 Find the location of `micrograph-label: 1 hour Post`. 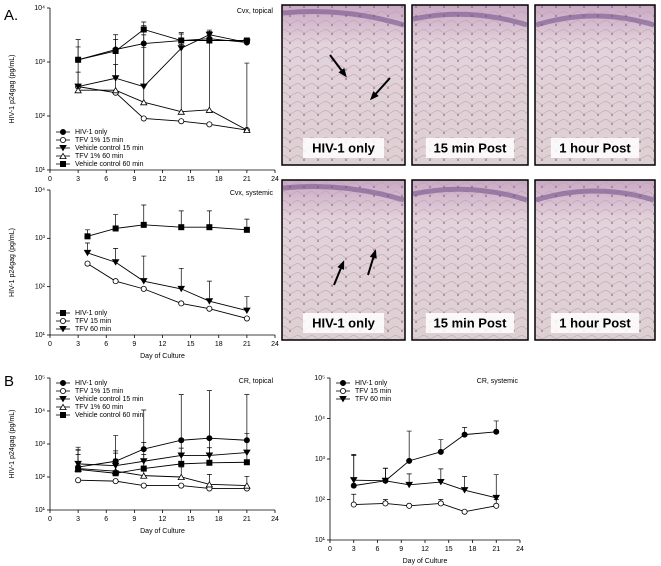

micrograph-label: 1 hour Post is located at coordinates (595, 147).